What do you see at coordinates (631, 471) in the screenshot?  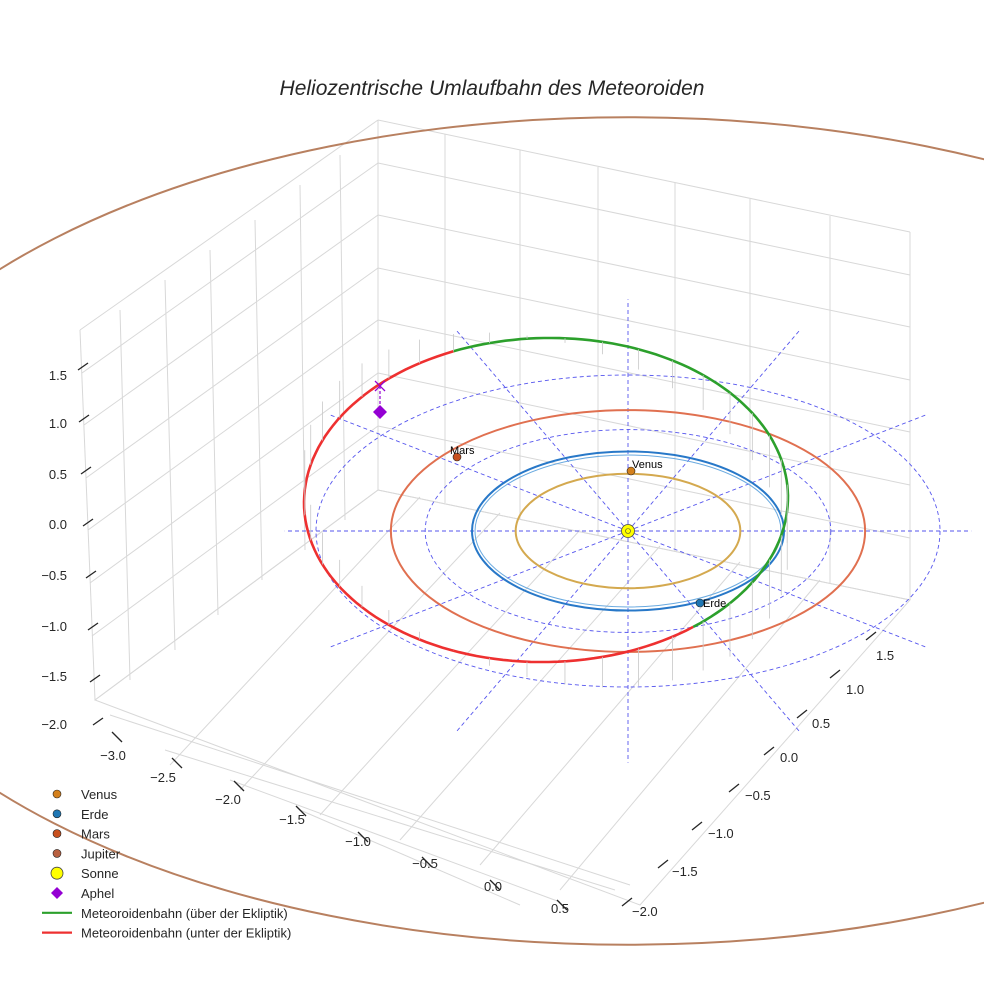 I see `planet-venus-marker` at bounding box center [631, 471].